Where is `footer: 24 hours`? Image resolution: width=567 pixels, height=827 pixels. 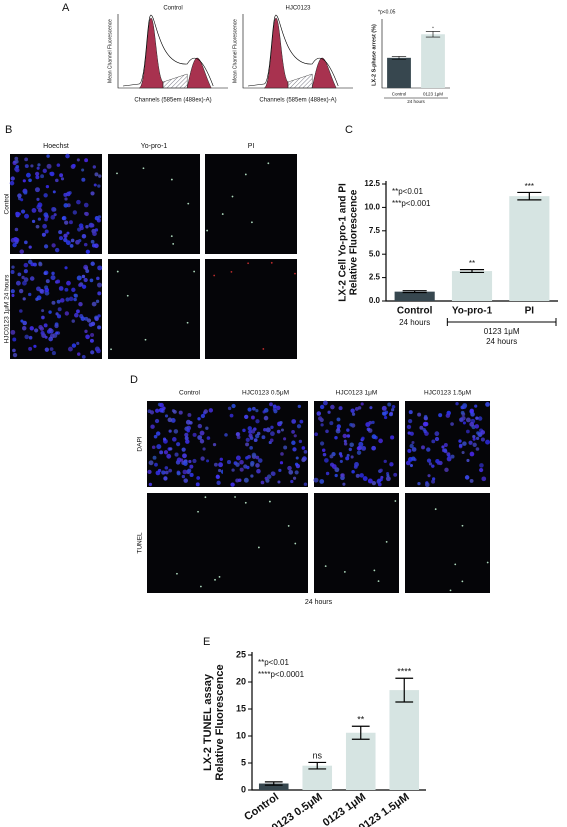
footer: 24 hours is located at coordinates (319, 602).